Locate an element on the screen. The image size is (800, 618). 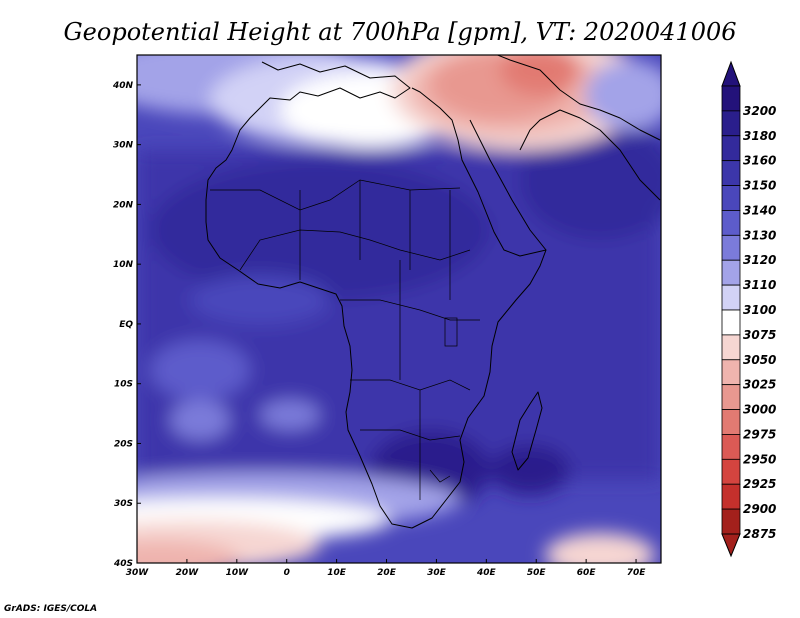
latitude-ticks: 40N 30N 20N 10N EQ 10S 20S 30S 40S is located at coordinates (126, 325).